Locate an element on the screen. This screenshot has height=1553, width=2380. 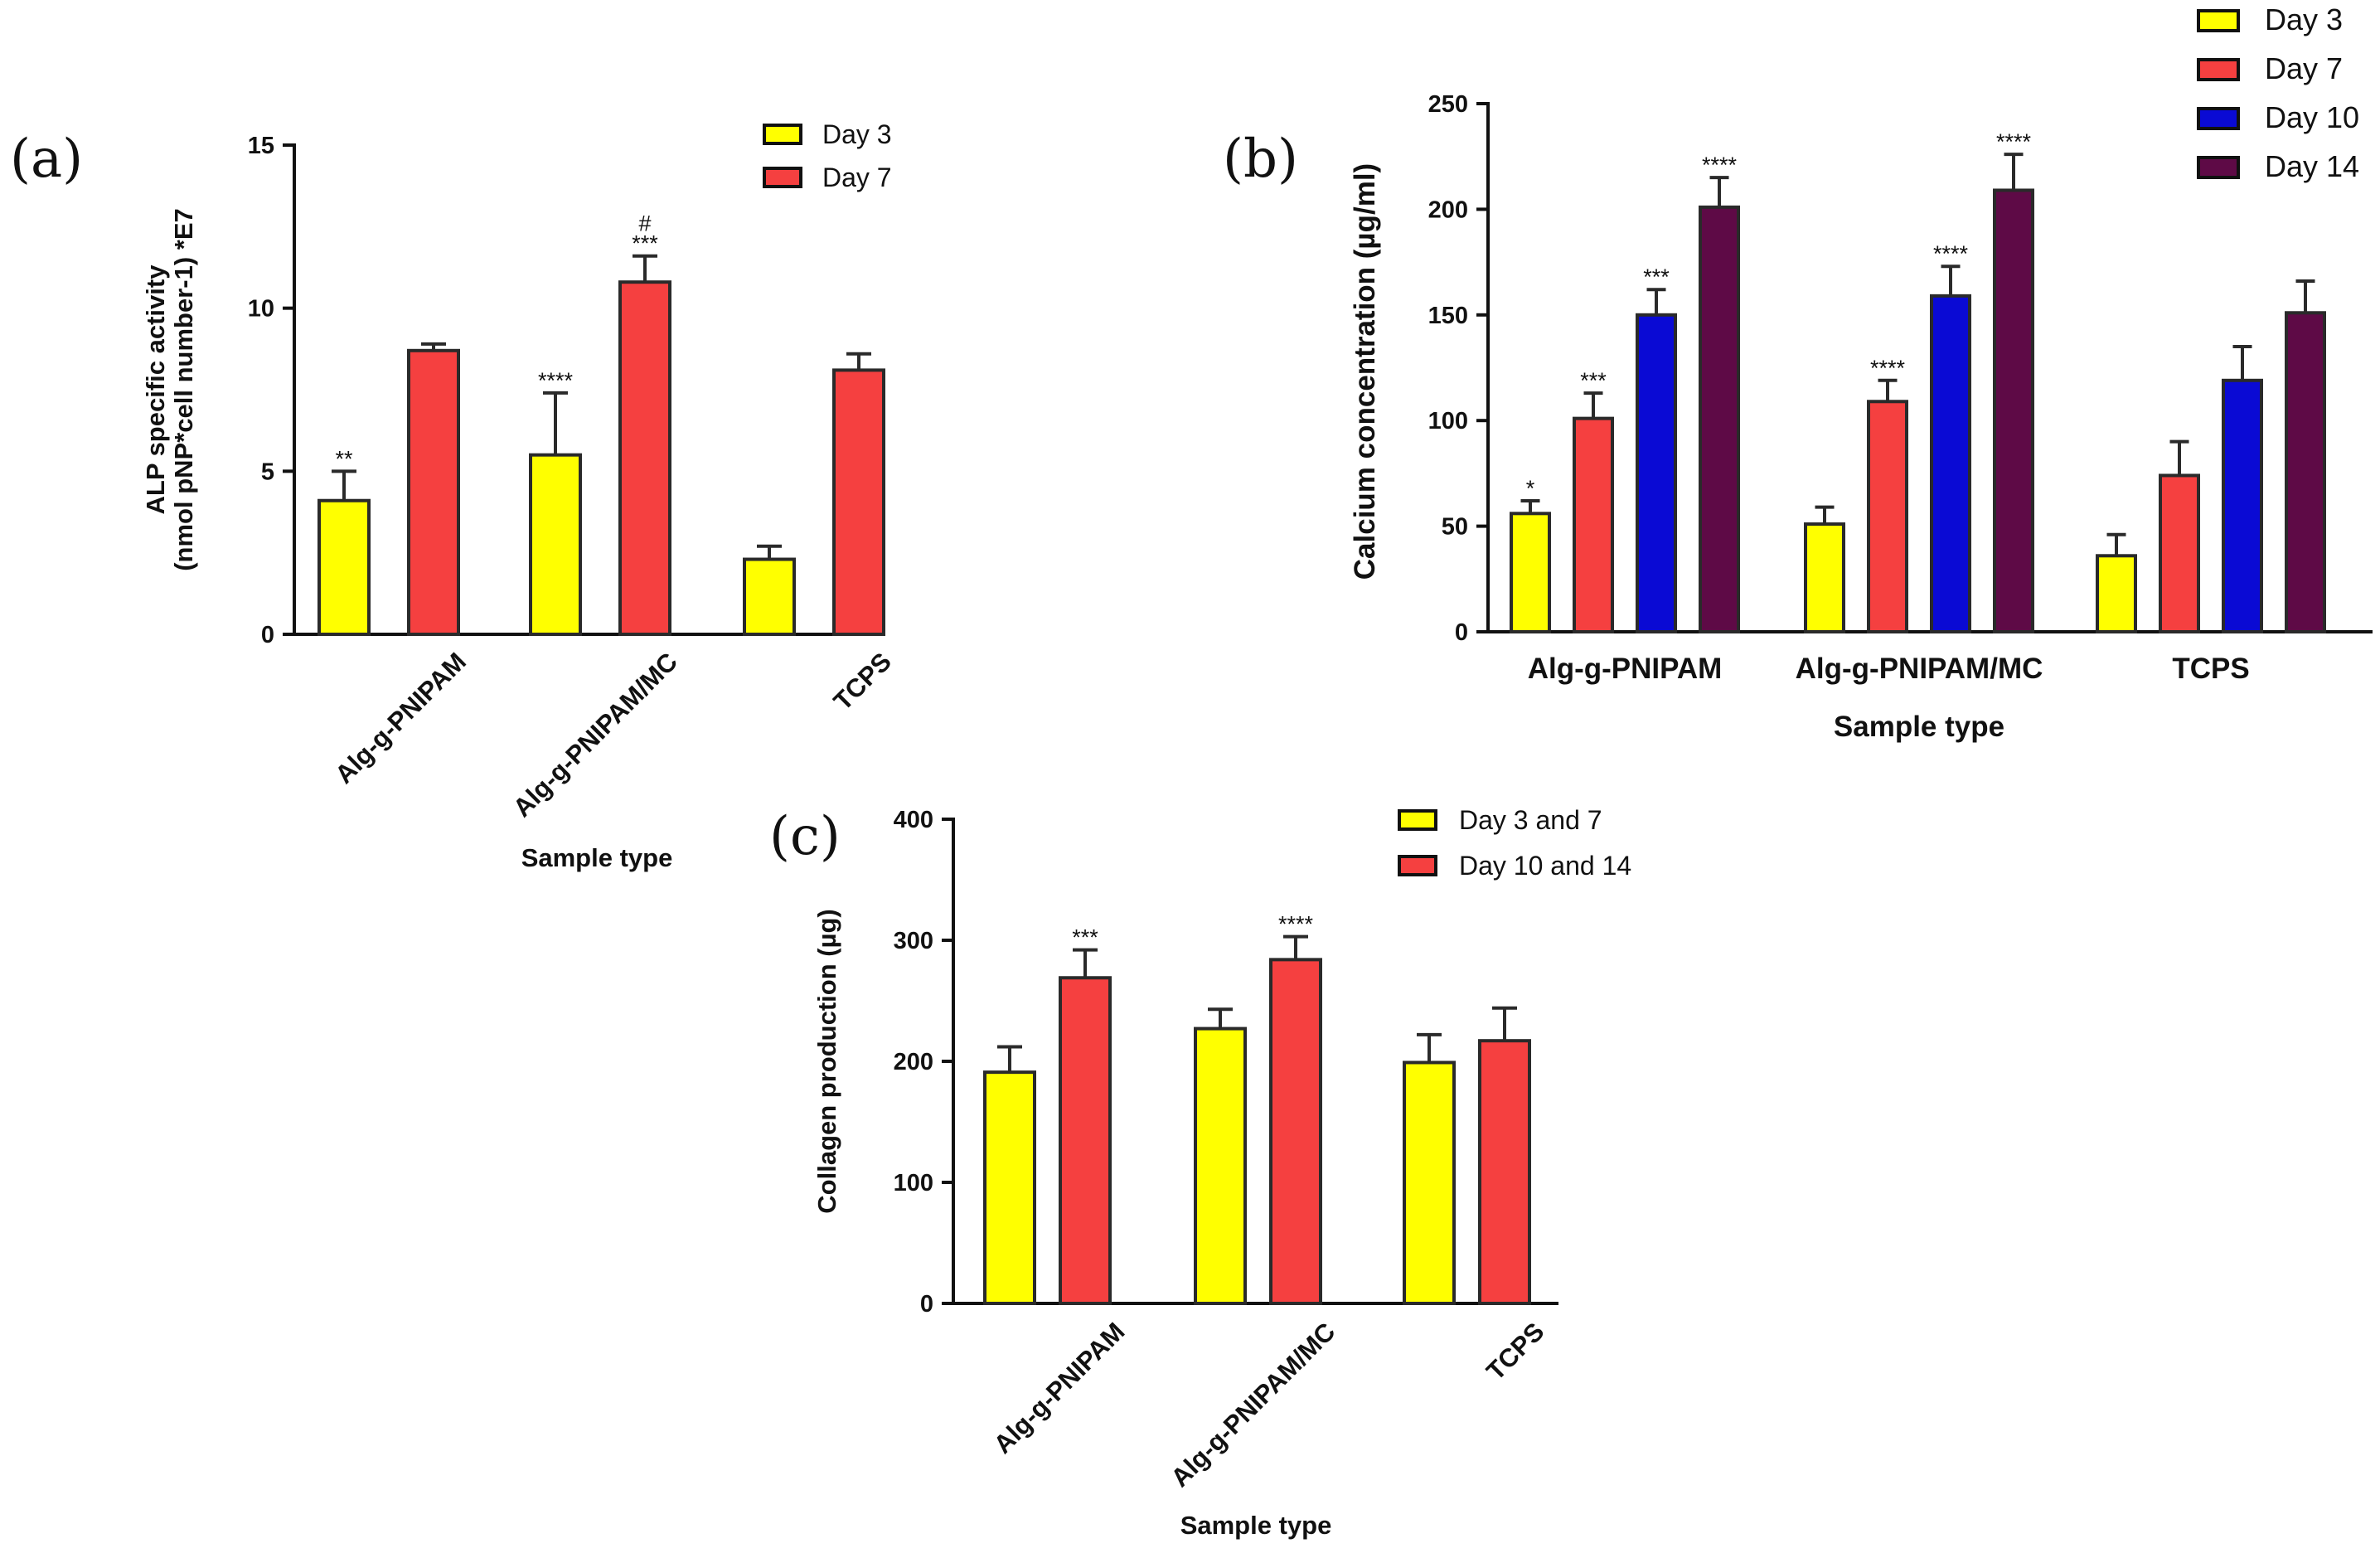
y-tick-label: 10 is located at coordinates (261, 309).